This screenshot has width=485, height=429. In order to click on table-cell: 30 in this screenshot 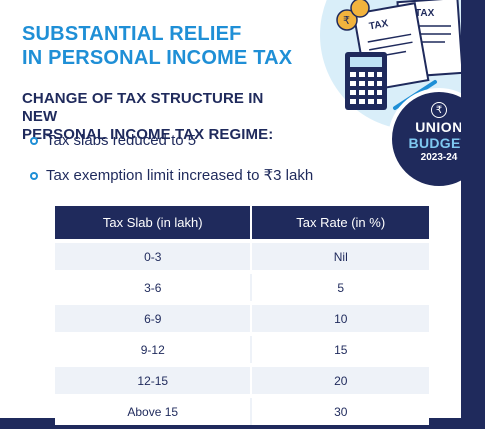, I will do `click(339, 411)`.